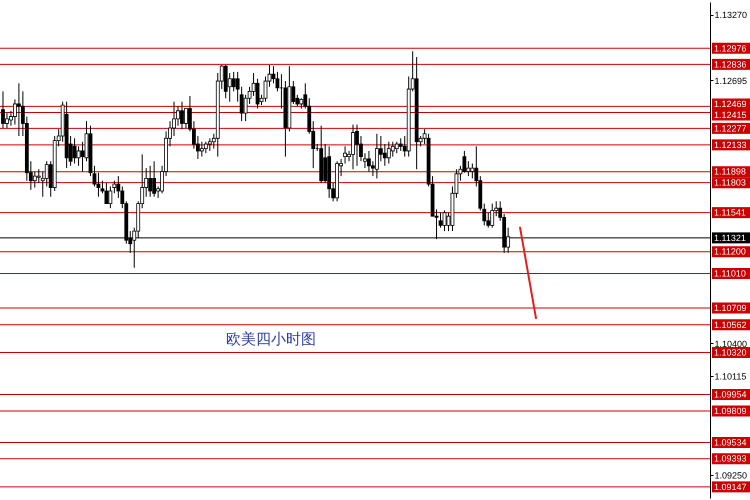 This screenshot has height=500, width=750. I want to click on y-tick-label: 1.13270, so click(731, 15).